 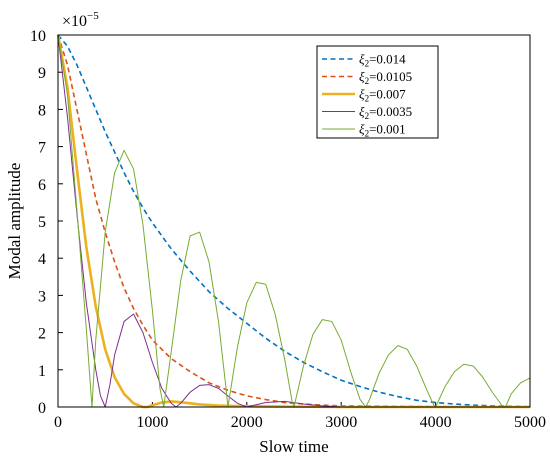 What do you see at coordinates (93, 16) in the screenshot?
I see `y-multiplier-exponent: −5` at bounding box center [93, 16].